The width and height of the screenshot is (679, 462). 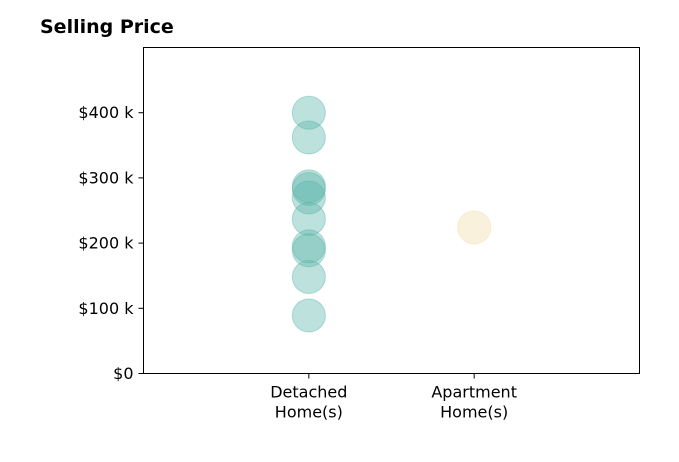 What do you see at coordinates (123, 373) in the screenshot?
I see `y-tick-label: $0` at bounding box center [123, 373].